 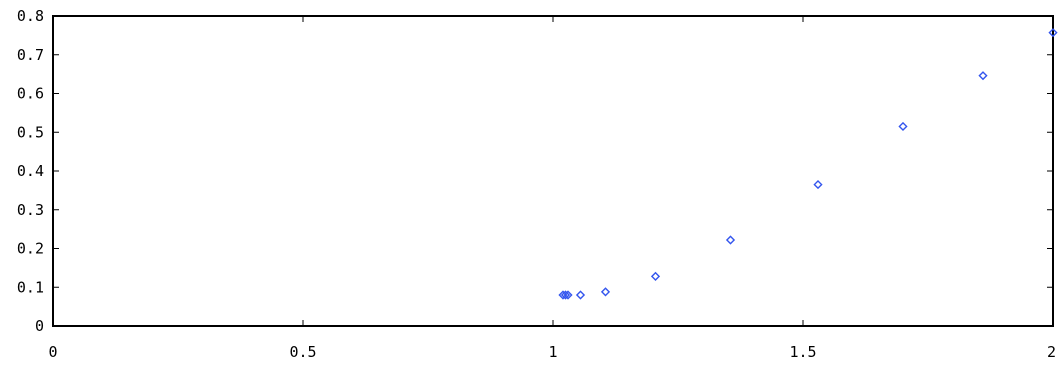 I want to click on y-tick-label: 0.1, so click(x=30, y=287).